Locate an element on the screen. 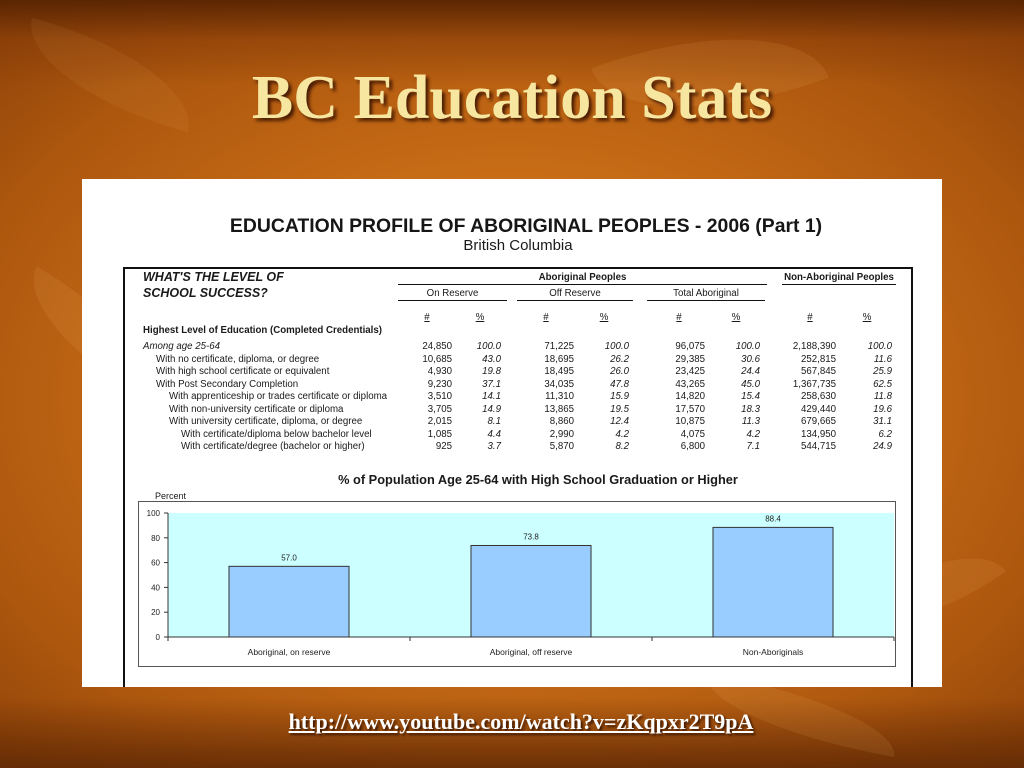 The image size is (1024, 768). cell-count: 11,310 is located at coordinates (559, 396).